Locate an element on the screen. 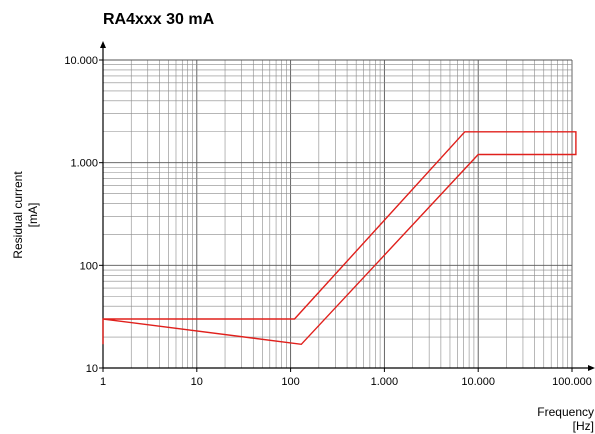  x-tick-labels: 1 10 100 1.000 10.000 100.000 is located at coordinates (346, 378).